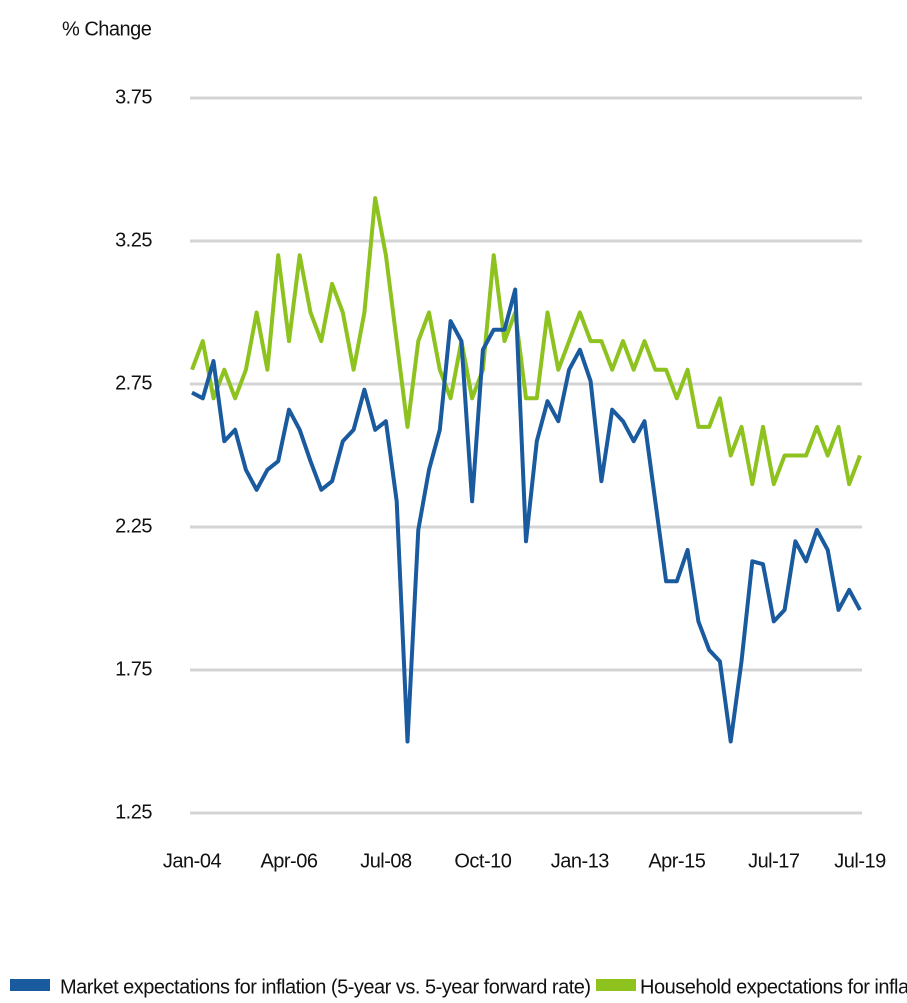  I want to click on legend-label: Household expectations for inflation, so click(773, 987).